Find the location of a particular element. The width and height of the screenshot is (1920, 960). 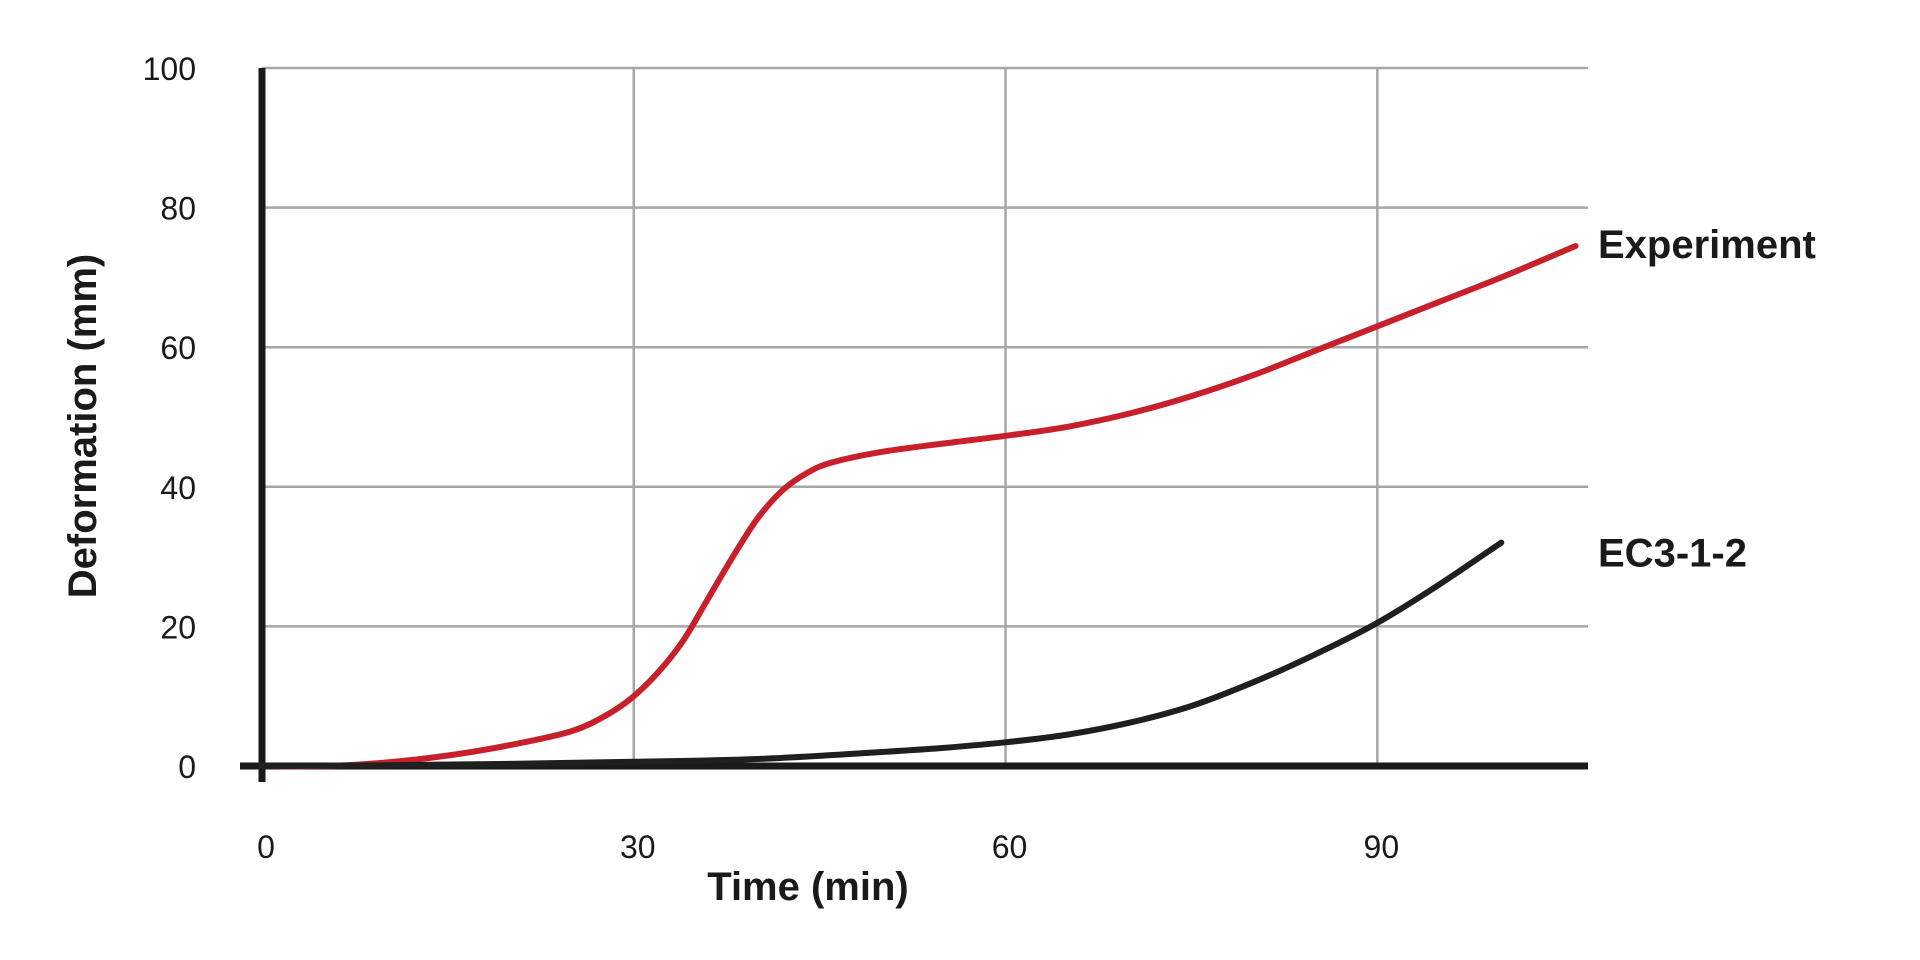

series-label-experiment: Experiment is located at coordinates (1707, 245).